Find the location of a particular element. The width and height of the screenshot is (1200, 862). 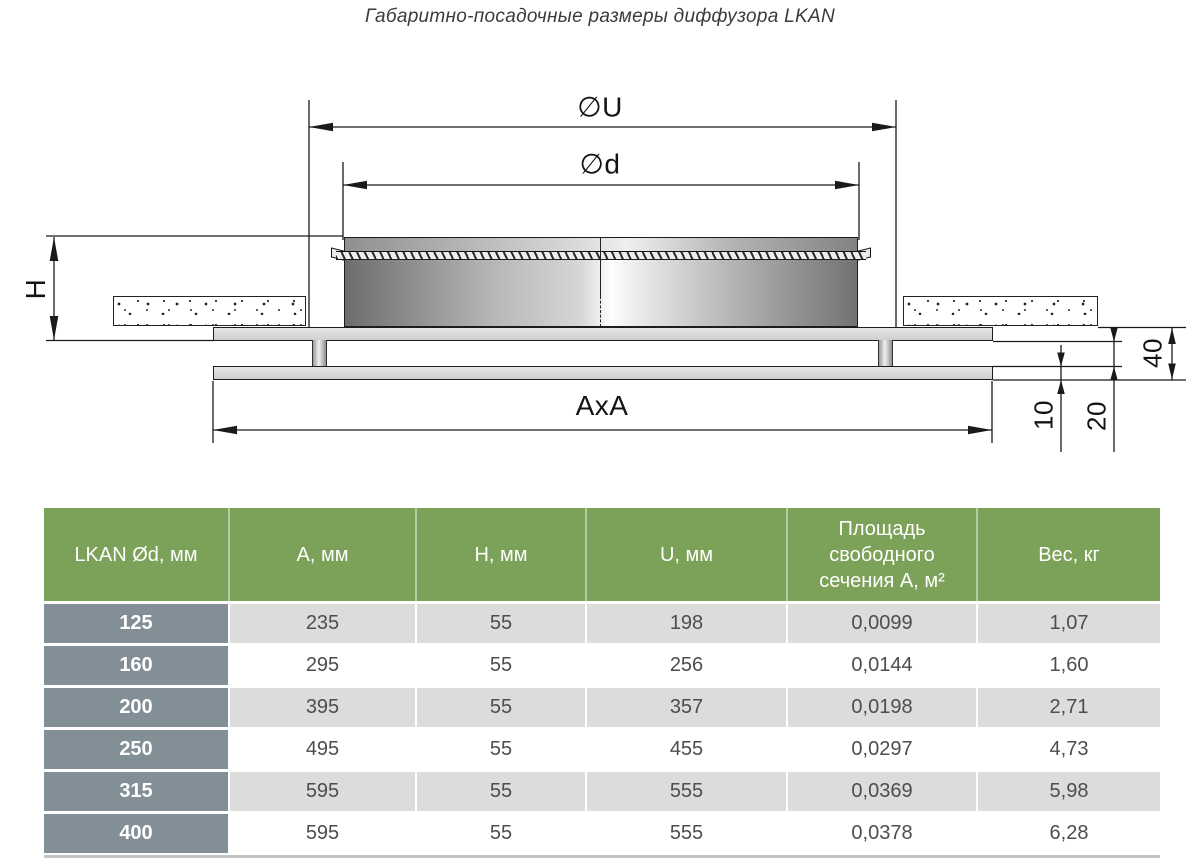

cell-a: 495 is located at coordinates (323, 749).